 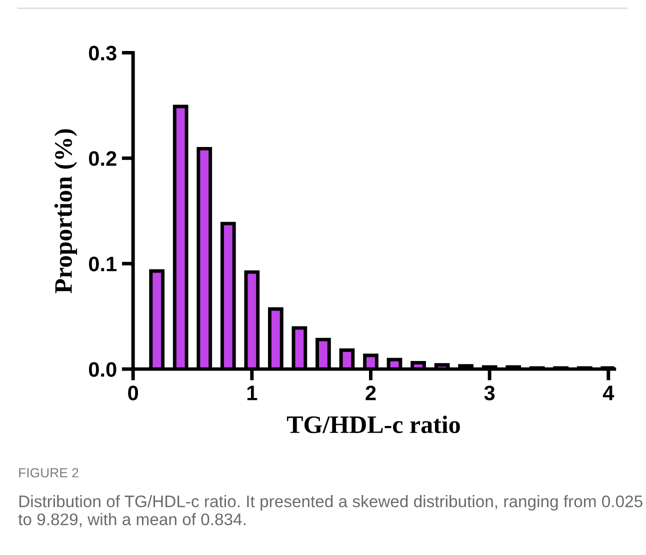 I want to click on text: Distribution of TG/HDL-c ratio. It presented a skewed distribution, ranging from 0.025 to 9.829, with a mean of 0.834., so click(x=330, y=511).